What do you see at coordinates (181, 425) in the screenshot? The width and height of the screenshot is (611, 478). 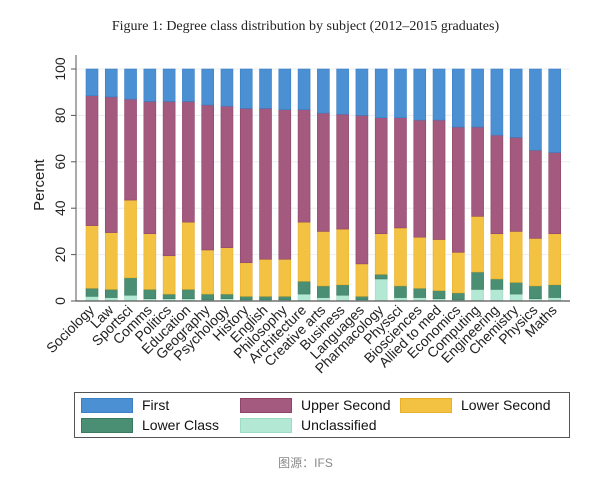 I see `legend-label: Lower Class` at bounding box center [181, 425].